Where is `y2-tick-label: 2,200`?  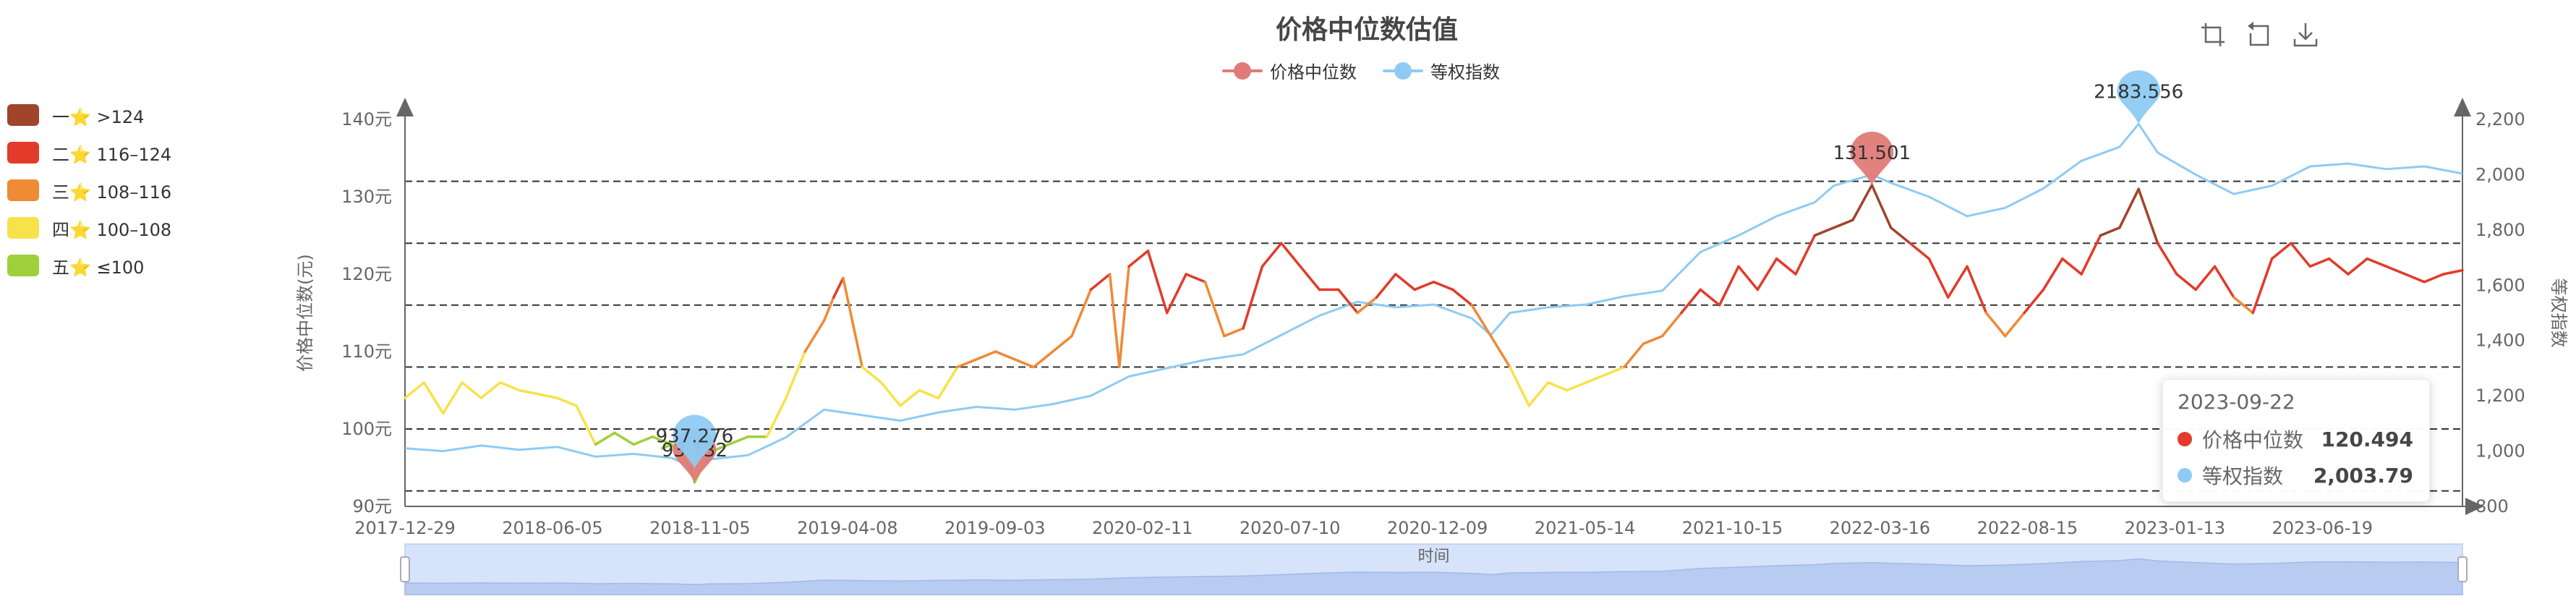
y2-tick-label: 2,200 is located at coordinates (2500, 119).